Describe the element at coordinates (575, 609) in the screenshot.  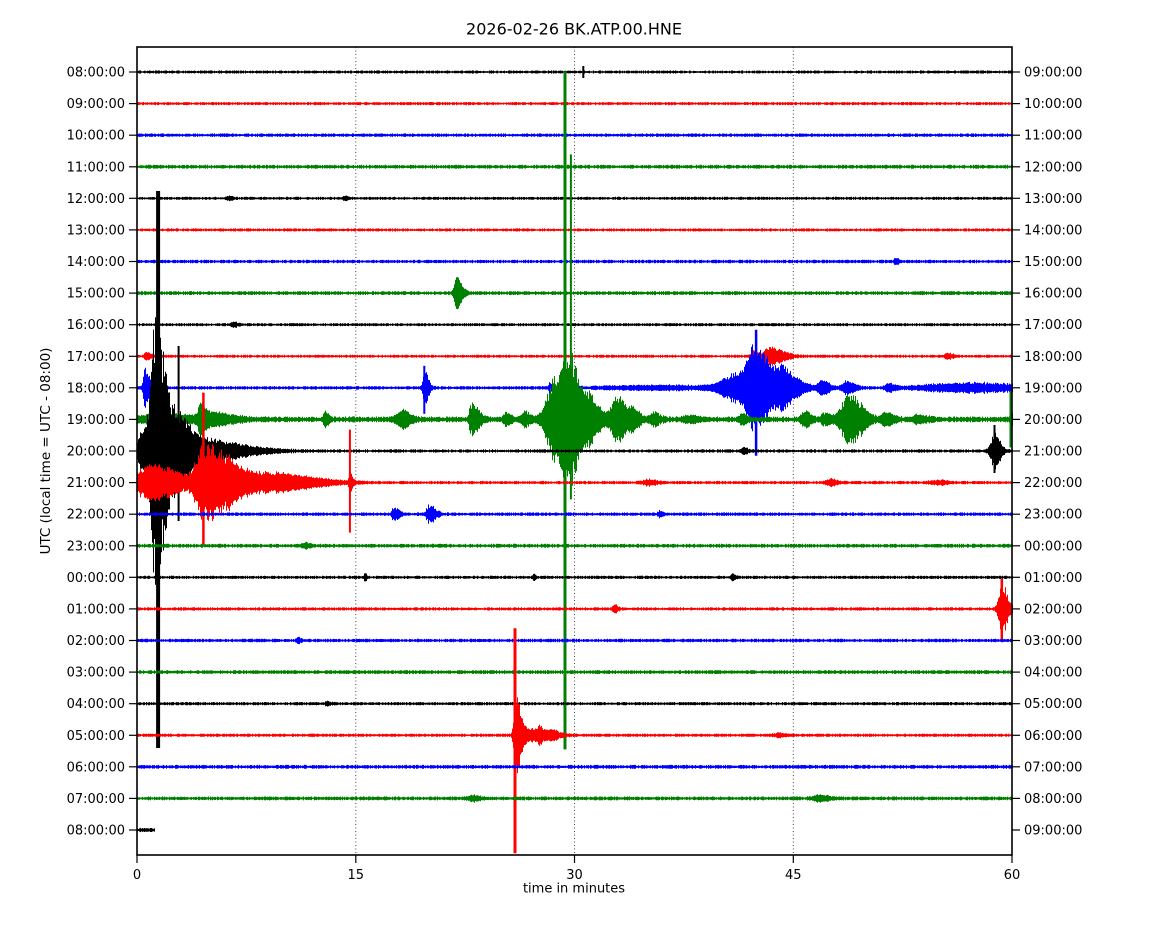
I see `trace-01:00:00` at that location.